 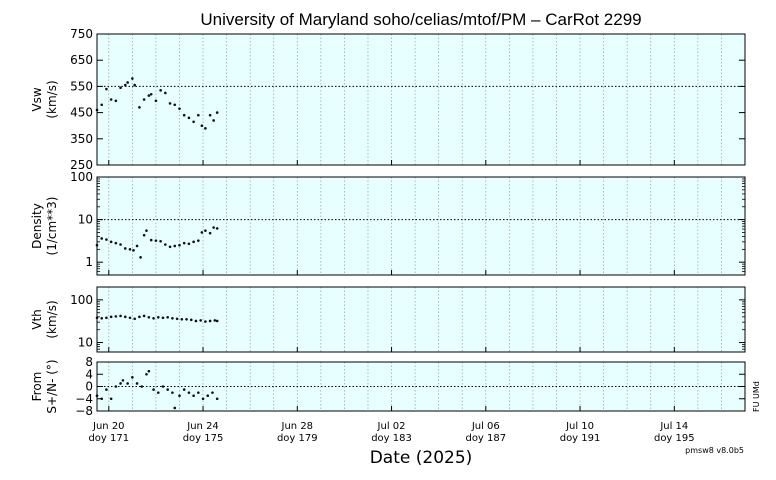 I want to click on y-axis-label: Density, so click(x=37, y=226).